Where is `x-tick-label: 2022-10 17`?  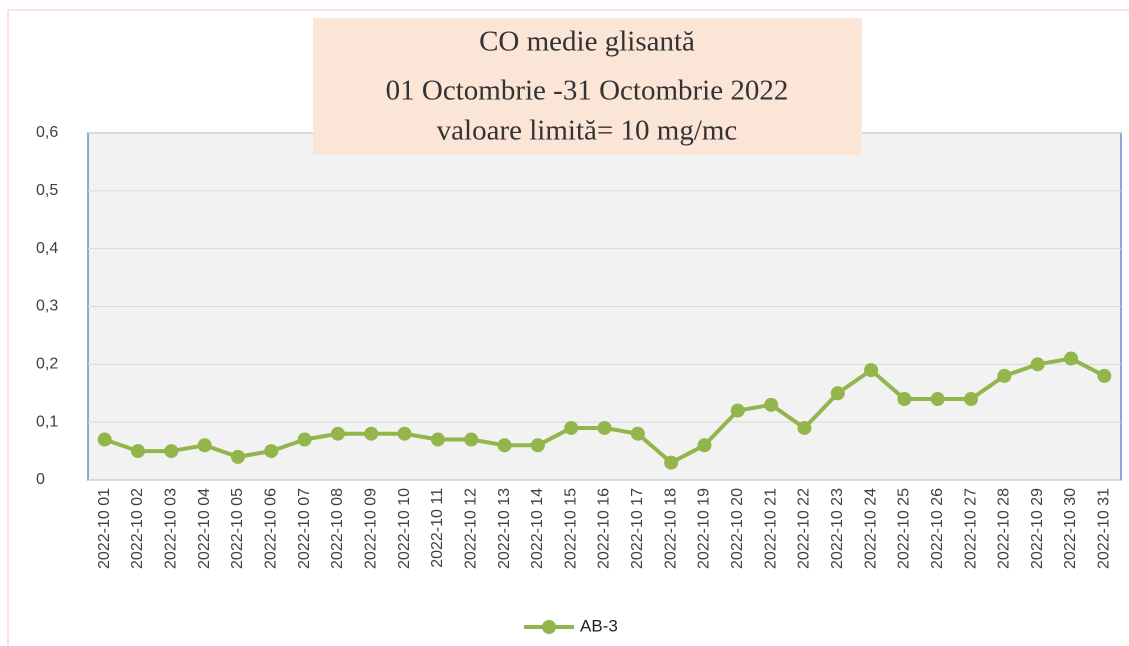 x-tick-label: 2022-10 17 is located at coordinates (637, 528).